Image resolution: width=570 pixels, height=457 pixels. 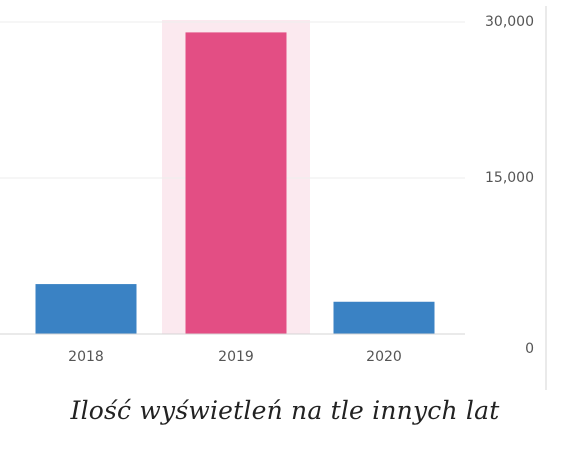 What do you see at coordinates (86, 309) in the screenshot?
I see `bar-2018` at bounding box center [86, 309].